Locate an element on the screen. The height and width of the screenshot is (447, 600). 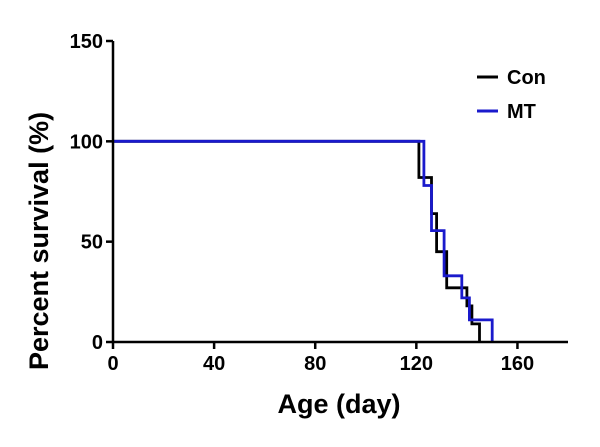
x-axis-title: Age (day) is located at coordinates (338, 404).